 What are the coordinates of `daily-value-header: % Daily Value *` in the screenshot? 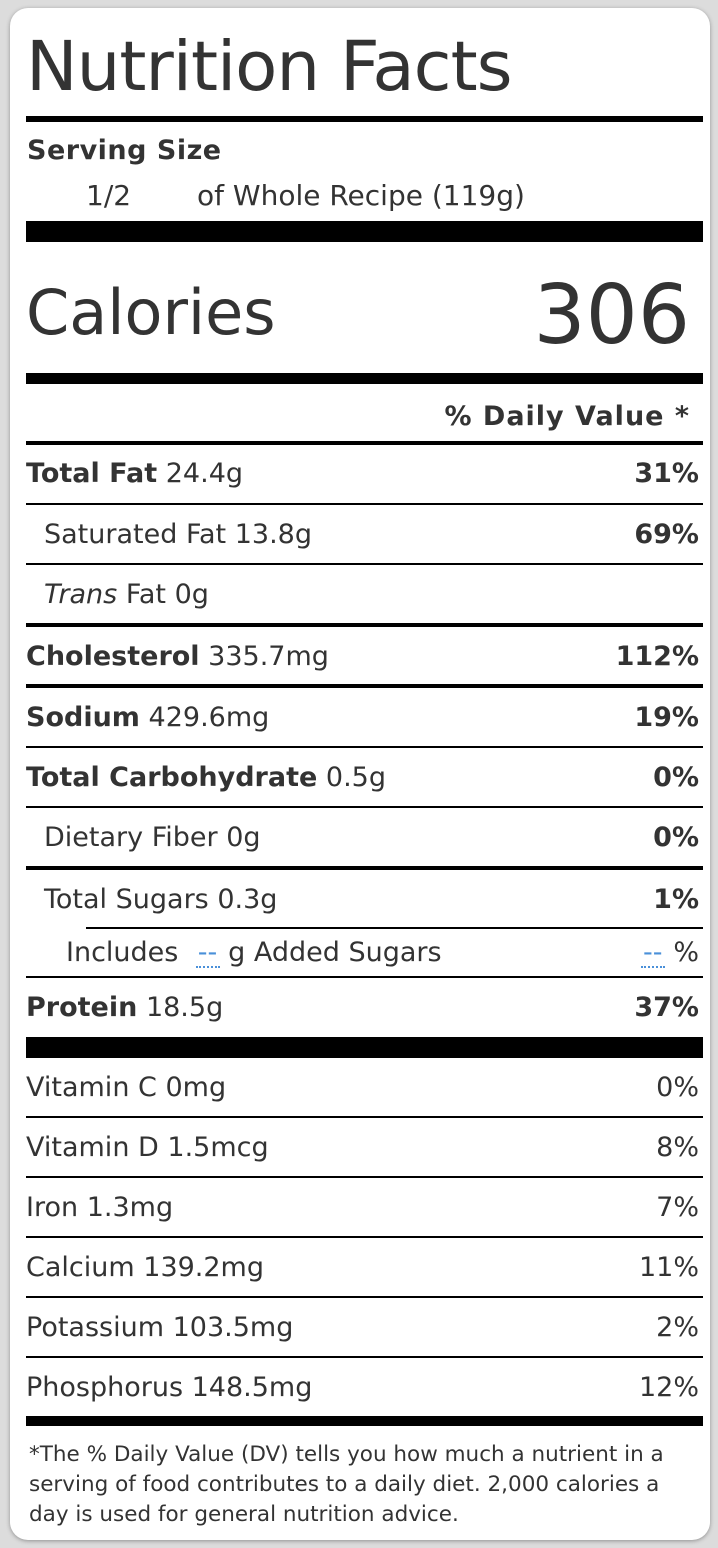 It's located at (567, 416).